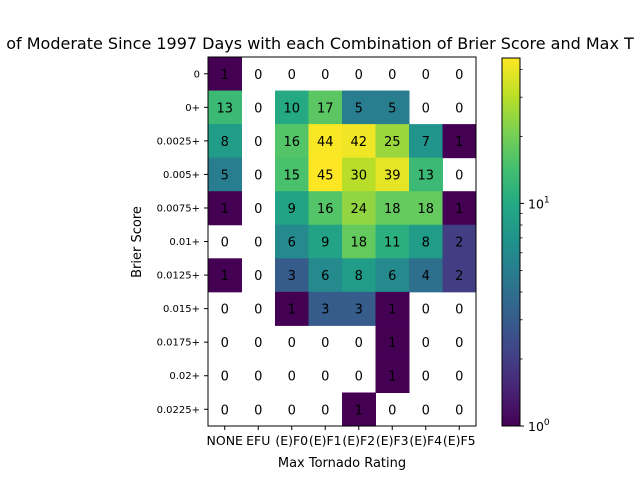 The width and height of the screenshot is (640, 480). I want to click on cell-value-label: 9, so click(292, 209).